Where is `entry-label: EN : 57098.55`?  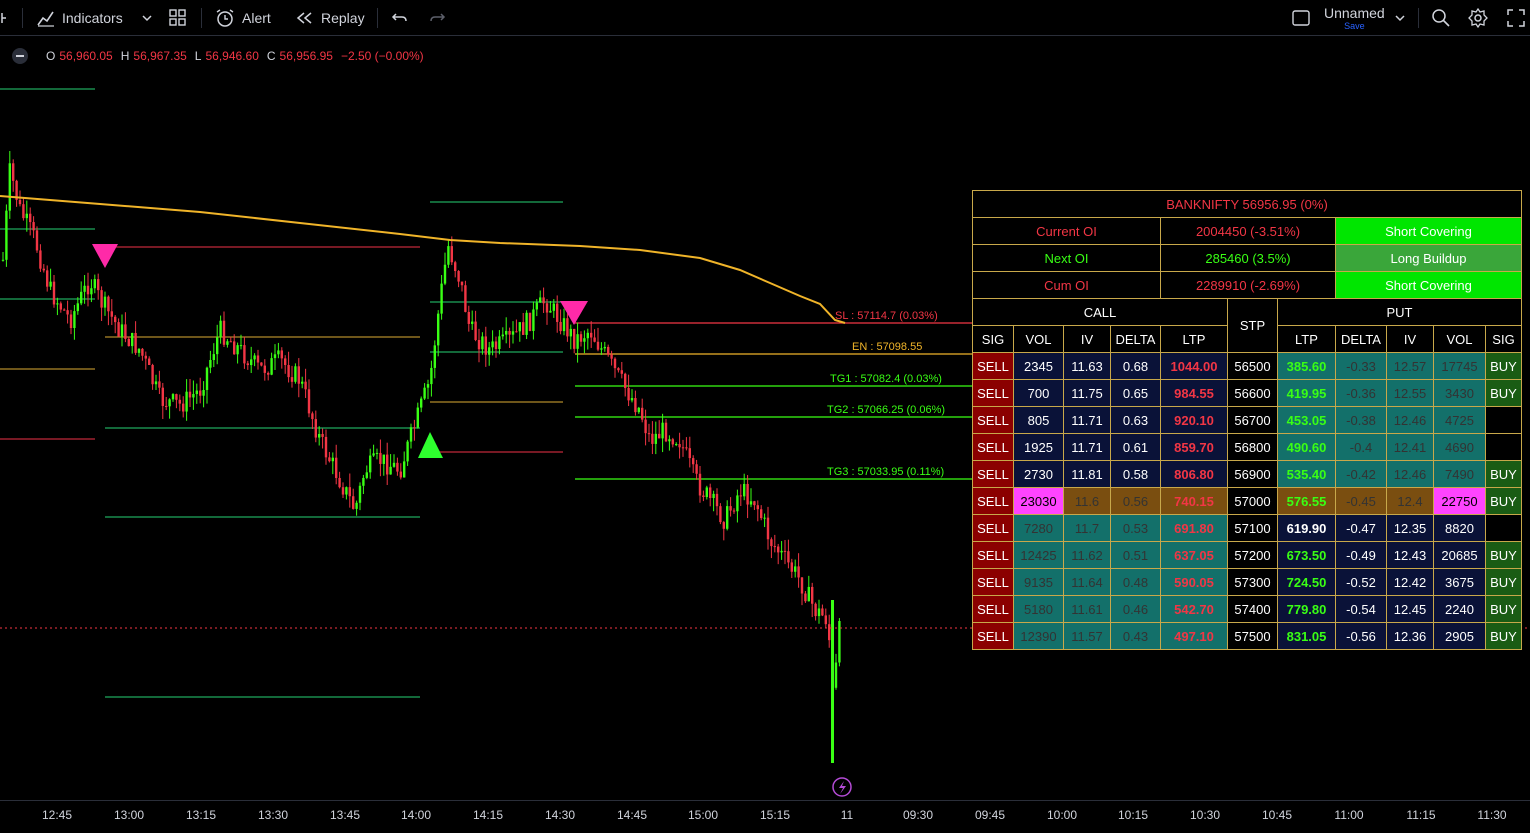
entry-label: EN : 57098.55 is located at coordinates (887, 347).